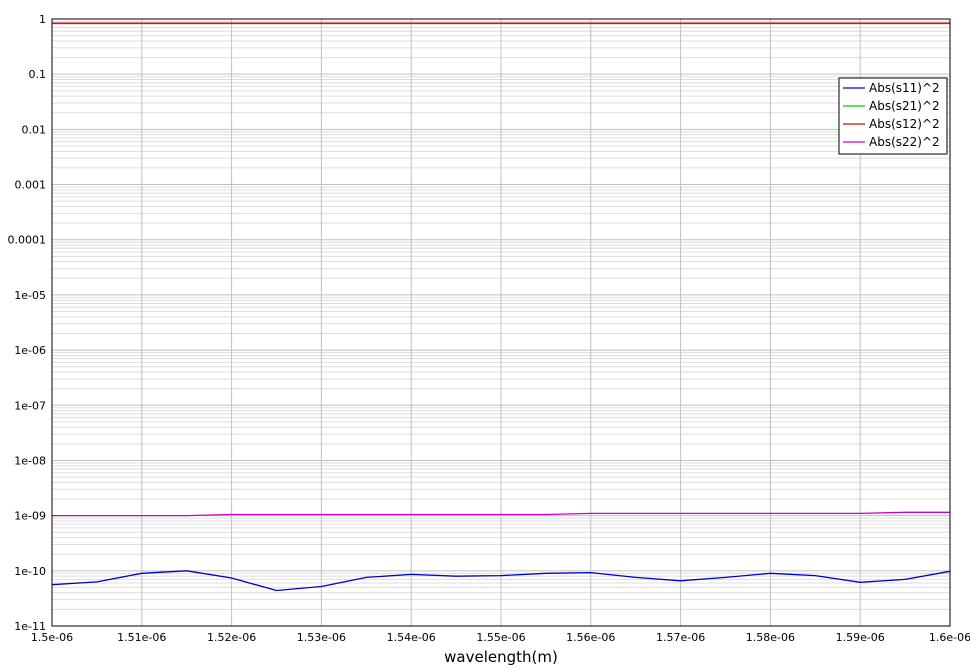 The width and height of the screenshot is (970, 671). I want to click on legend: Abs(s11)^2 Abs(s21)^2 Abs(s12)^2 Abs(s22)^2, so click(893, 116).